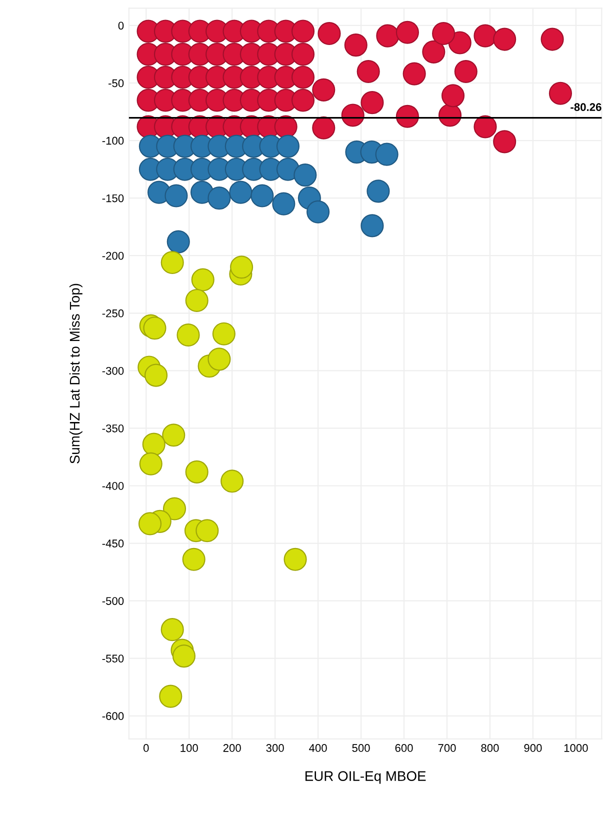  Describe the element at coordinates (361, 748) in the screenshot. I see `x-tick-label: 500` at that location.